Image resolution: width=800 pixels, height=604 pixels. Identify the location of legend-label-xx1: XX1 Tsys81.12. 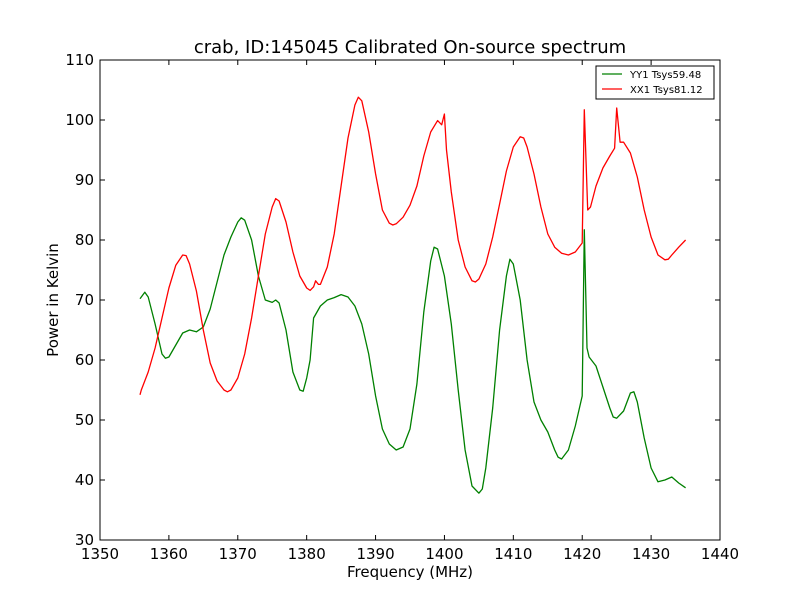
(666, 90).